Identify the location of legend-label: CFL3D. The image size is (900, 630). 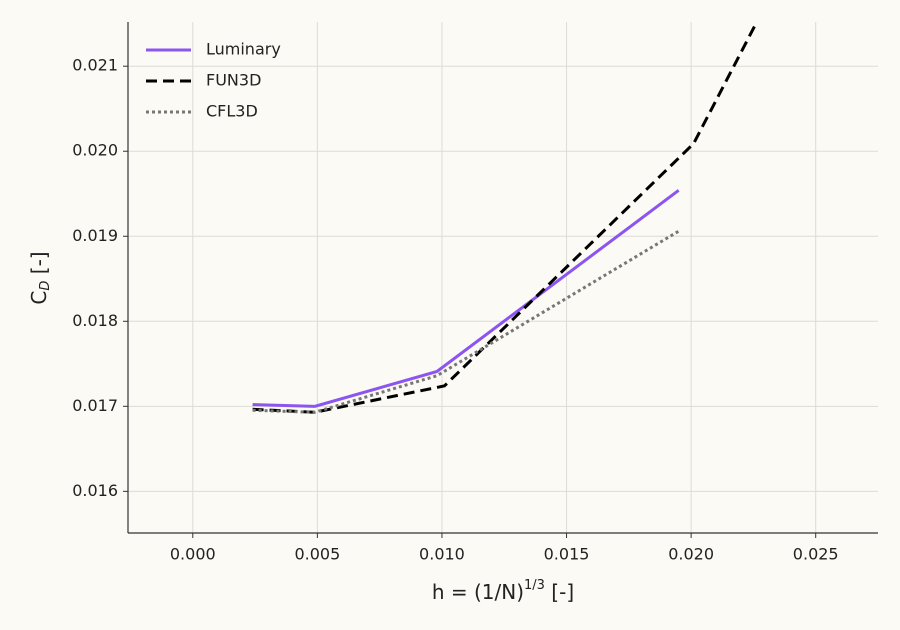
(232, 111).